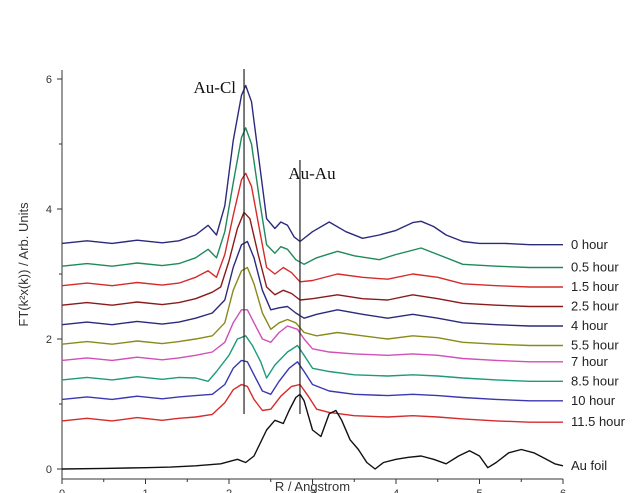 The image size is (638, 493). I want to click on series-label: 2.5 hour, so click(595, 306).